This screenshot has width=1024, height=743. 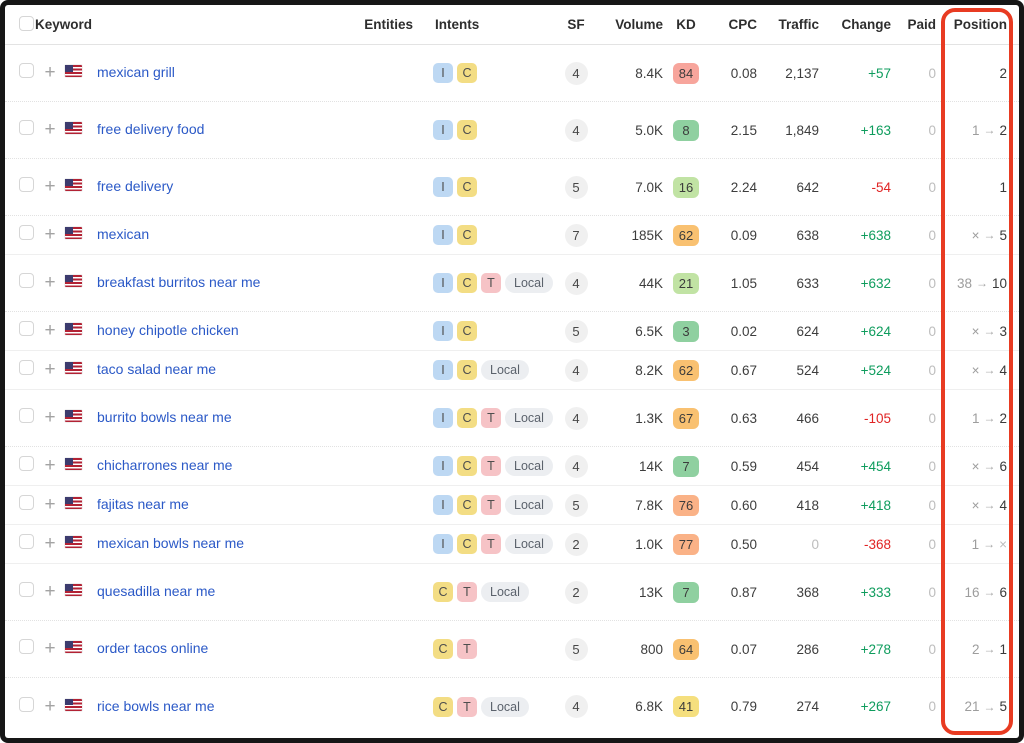 What do you see at coordinates (1003, 505) in the screenshot?
I see `position-current: 4` at bounding box center [1003, 505].